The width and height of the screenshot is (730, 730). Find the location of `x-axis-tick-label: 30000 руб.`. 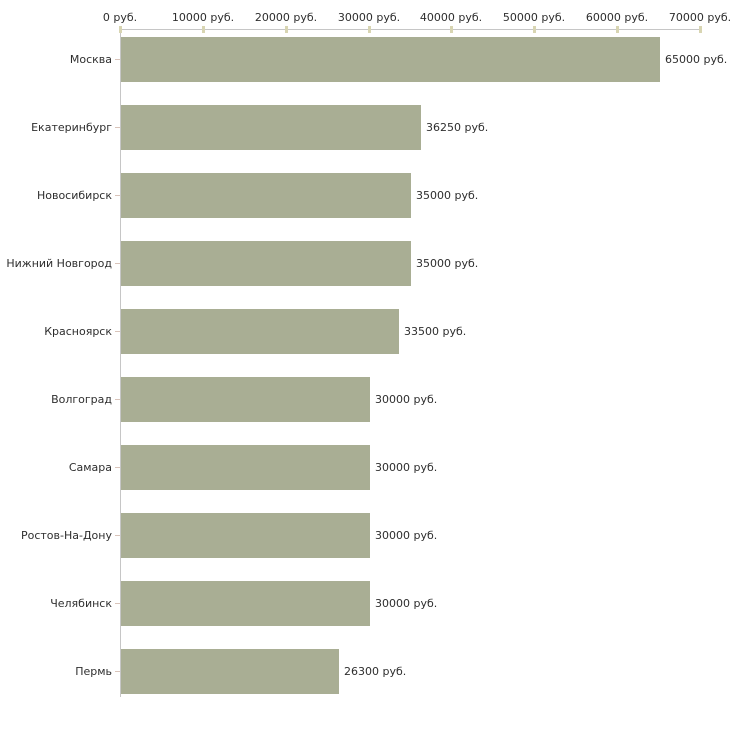

x-axis-tick-label: 30000 руб. is located at coordinates (369, 17).